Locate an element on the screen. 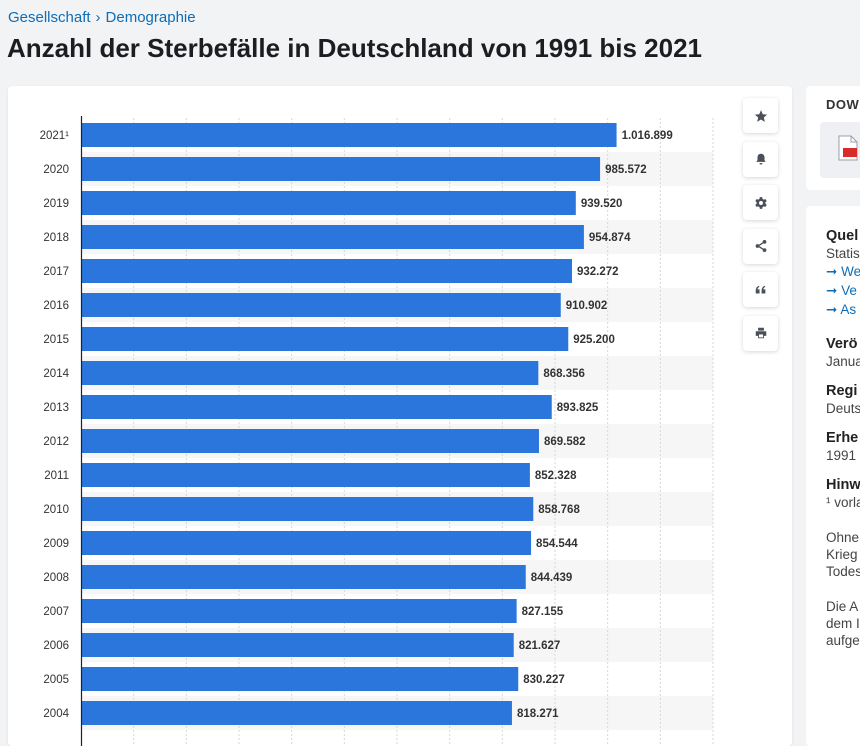 The width and height of the screenshot is (860, 746). value-label: 827.155 is located at coordinates (543, 612).